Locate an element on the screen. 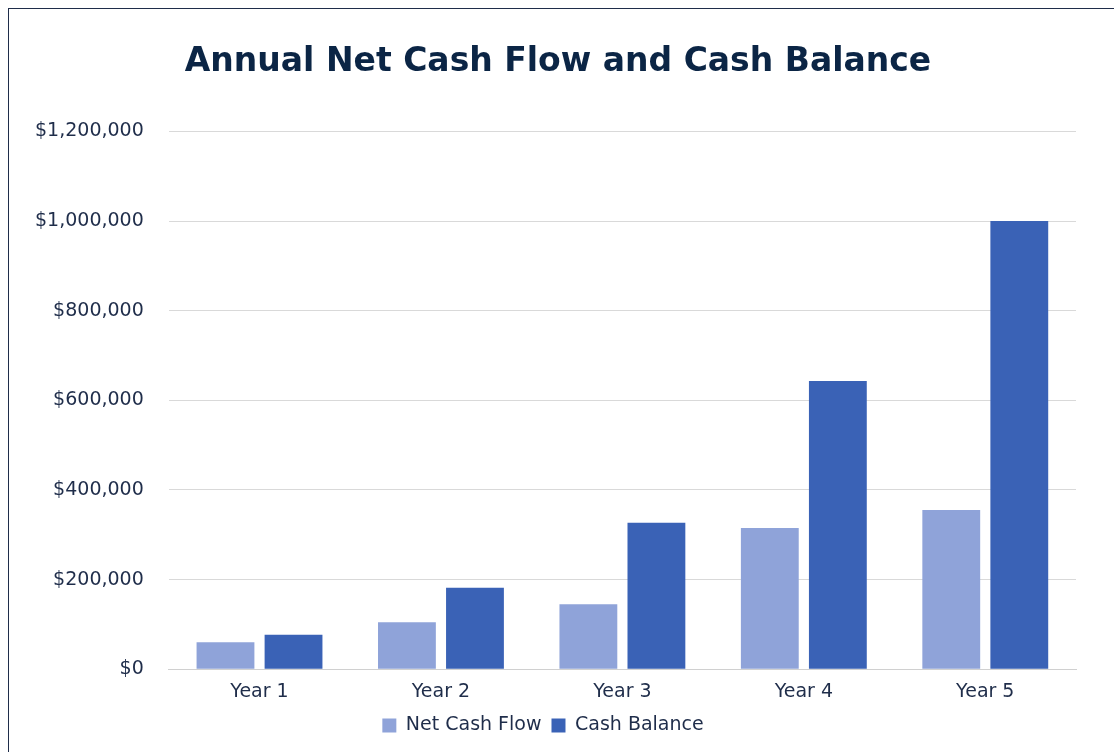 The height and width of the screenshot is (754, 1116). legend-label: Net Cash Flow is located at coordinates (473, 723).